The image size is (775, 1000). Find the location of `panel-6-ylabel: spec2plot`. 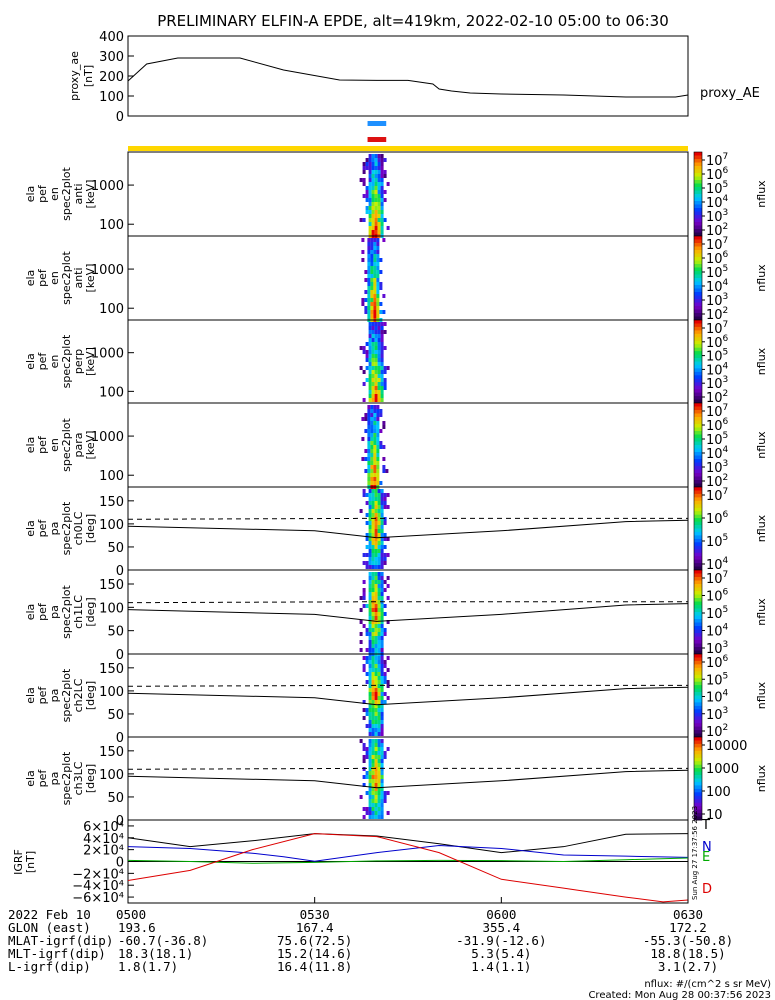

panel-6-ylabel: spec2plot is located at coordinates (66, 612).